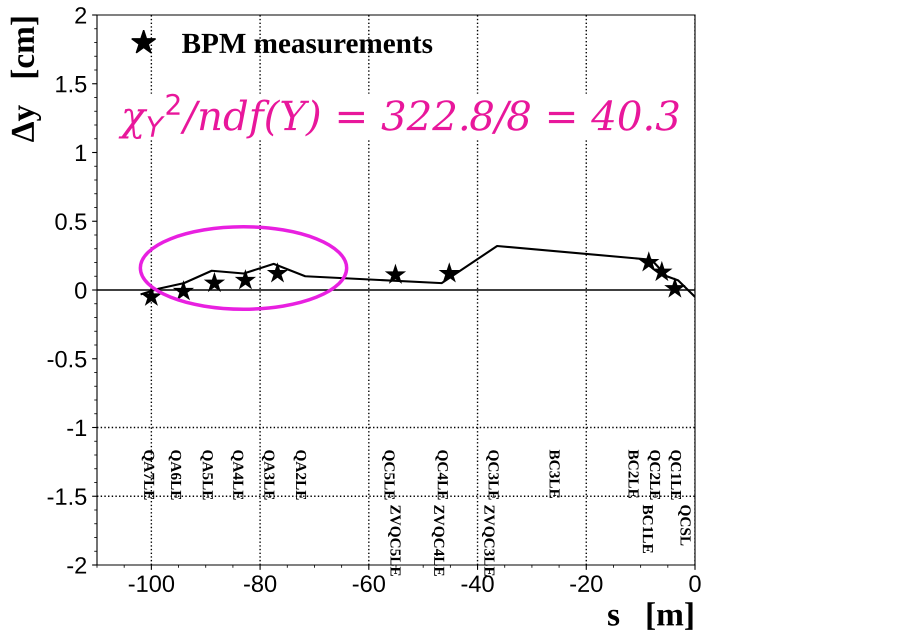 The image size is (899, 634). Describe the element at coordinates (695, 583) in the screenshot. I see `x-tick-label: 0` at that location.